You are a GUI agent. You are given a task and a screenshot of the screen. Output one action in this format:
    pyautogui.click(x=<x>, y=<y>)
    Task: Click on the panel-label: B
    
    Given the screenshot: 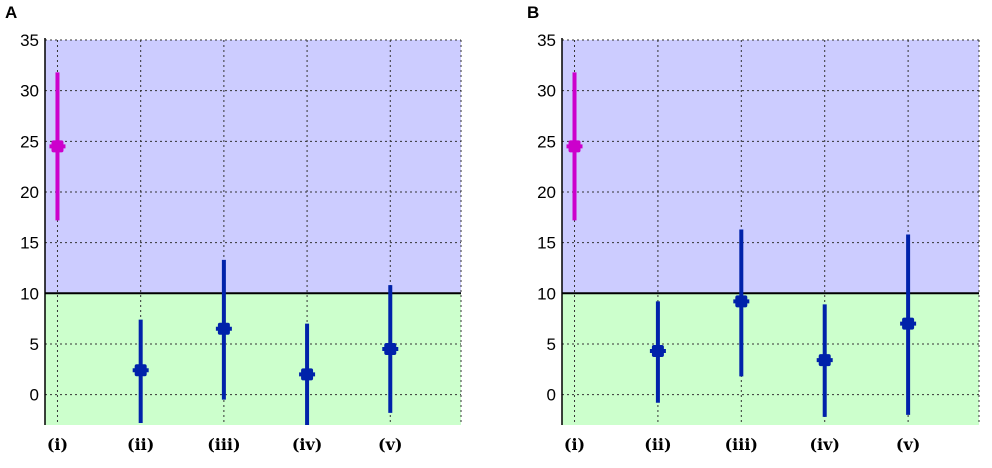 What is the action you would take?
    pyautogui.click(x=533, y=12)
    